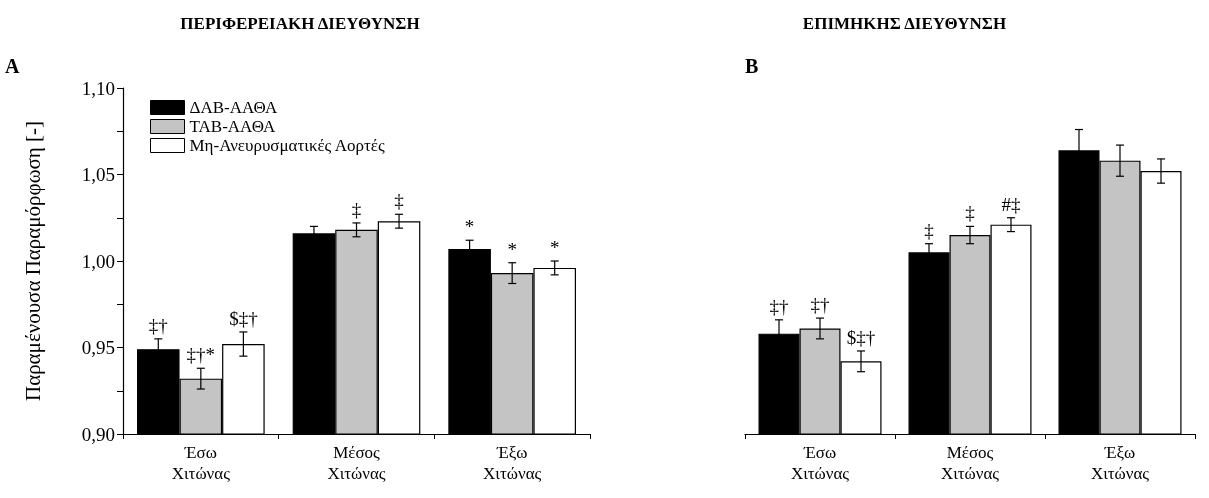 The height and width of the screenshot is (498, 1209). Describe the element at coordinates (201, 355) in the screenshot. I see `annotation: ‡†*` at that location.